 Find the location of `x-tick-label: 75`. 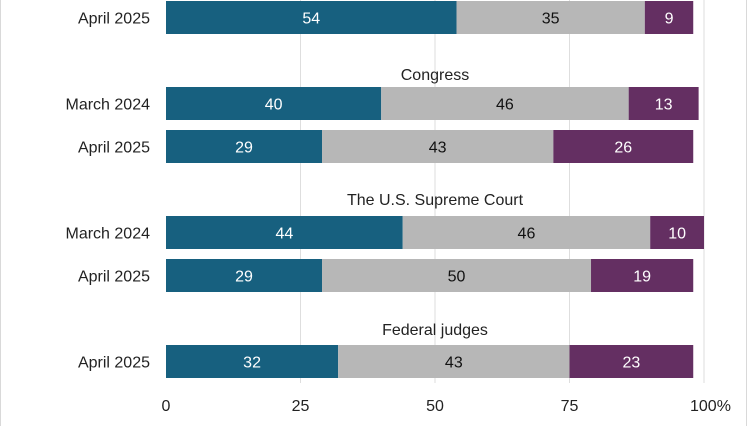

x-tick-label: 75 is located at coordinates (570, 406).